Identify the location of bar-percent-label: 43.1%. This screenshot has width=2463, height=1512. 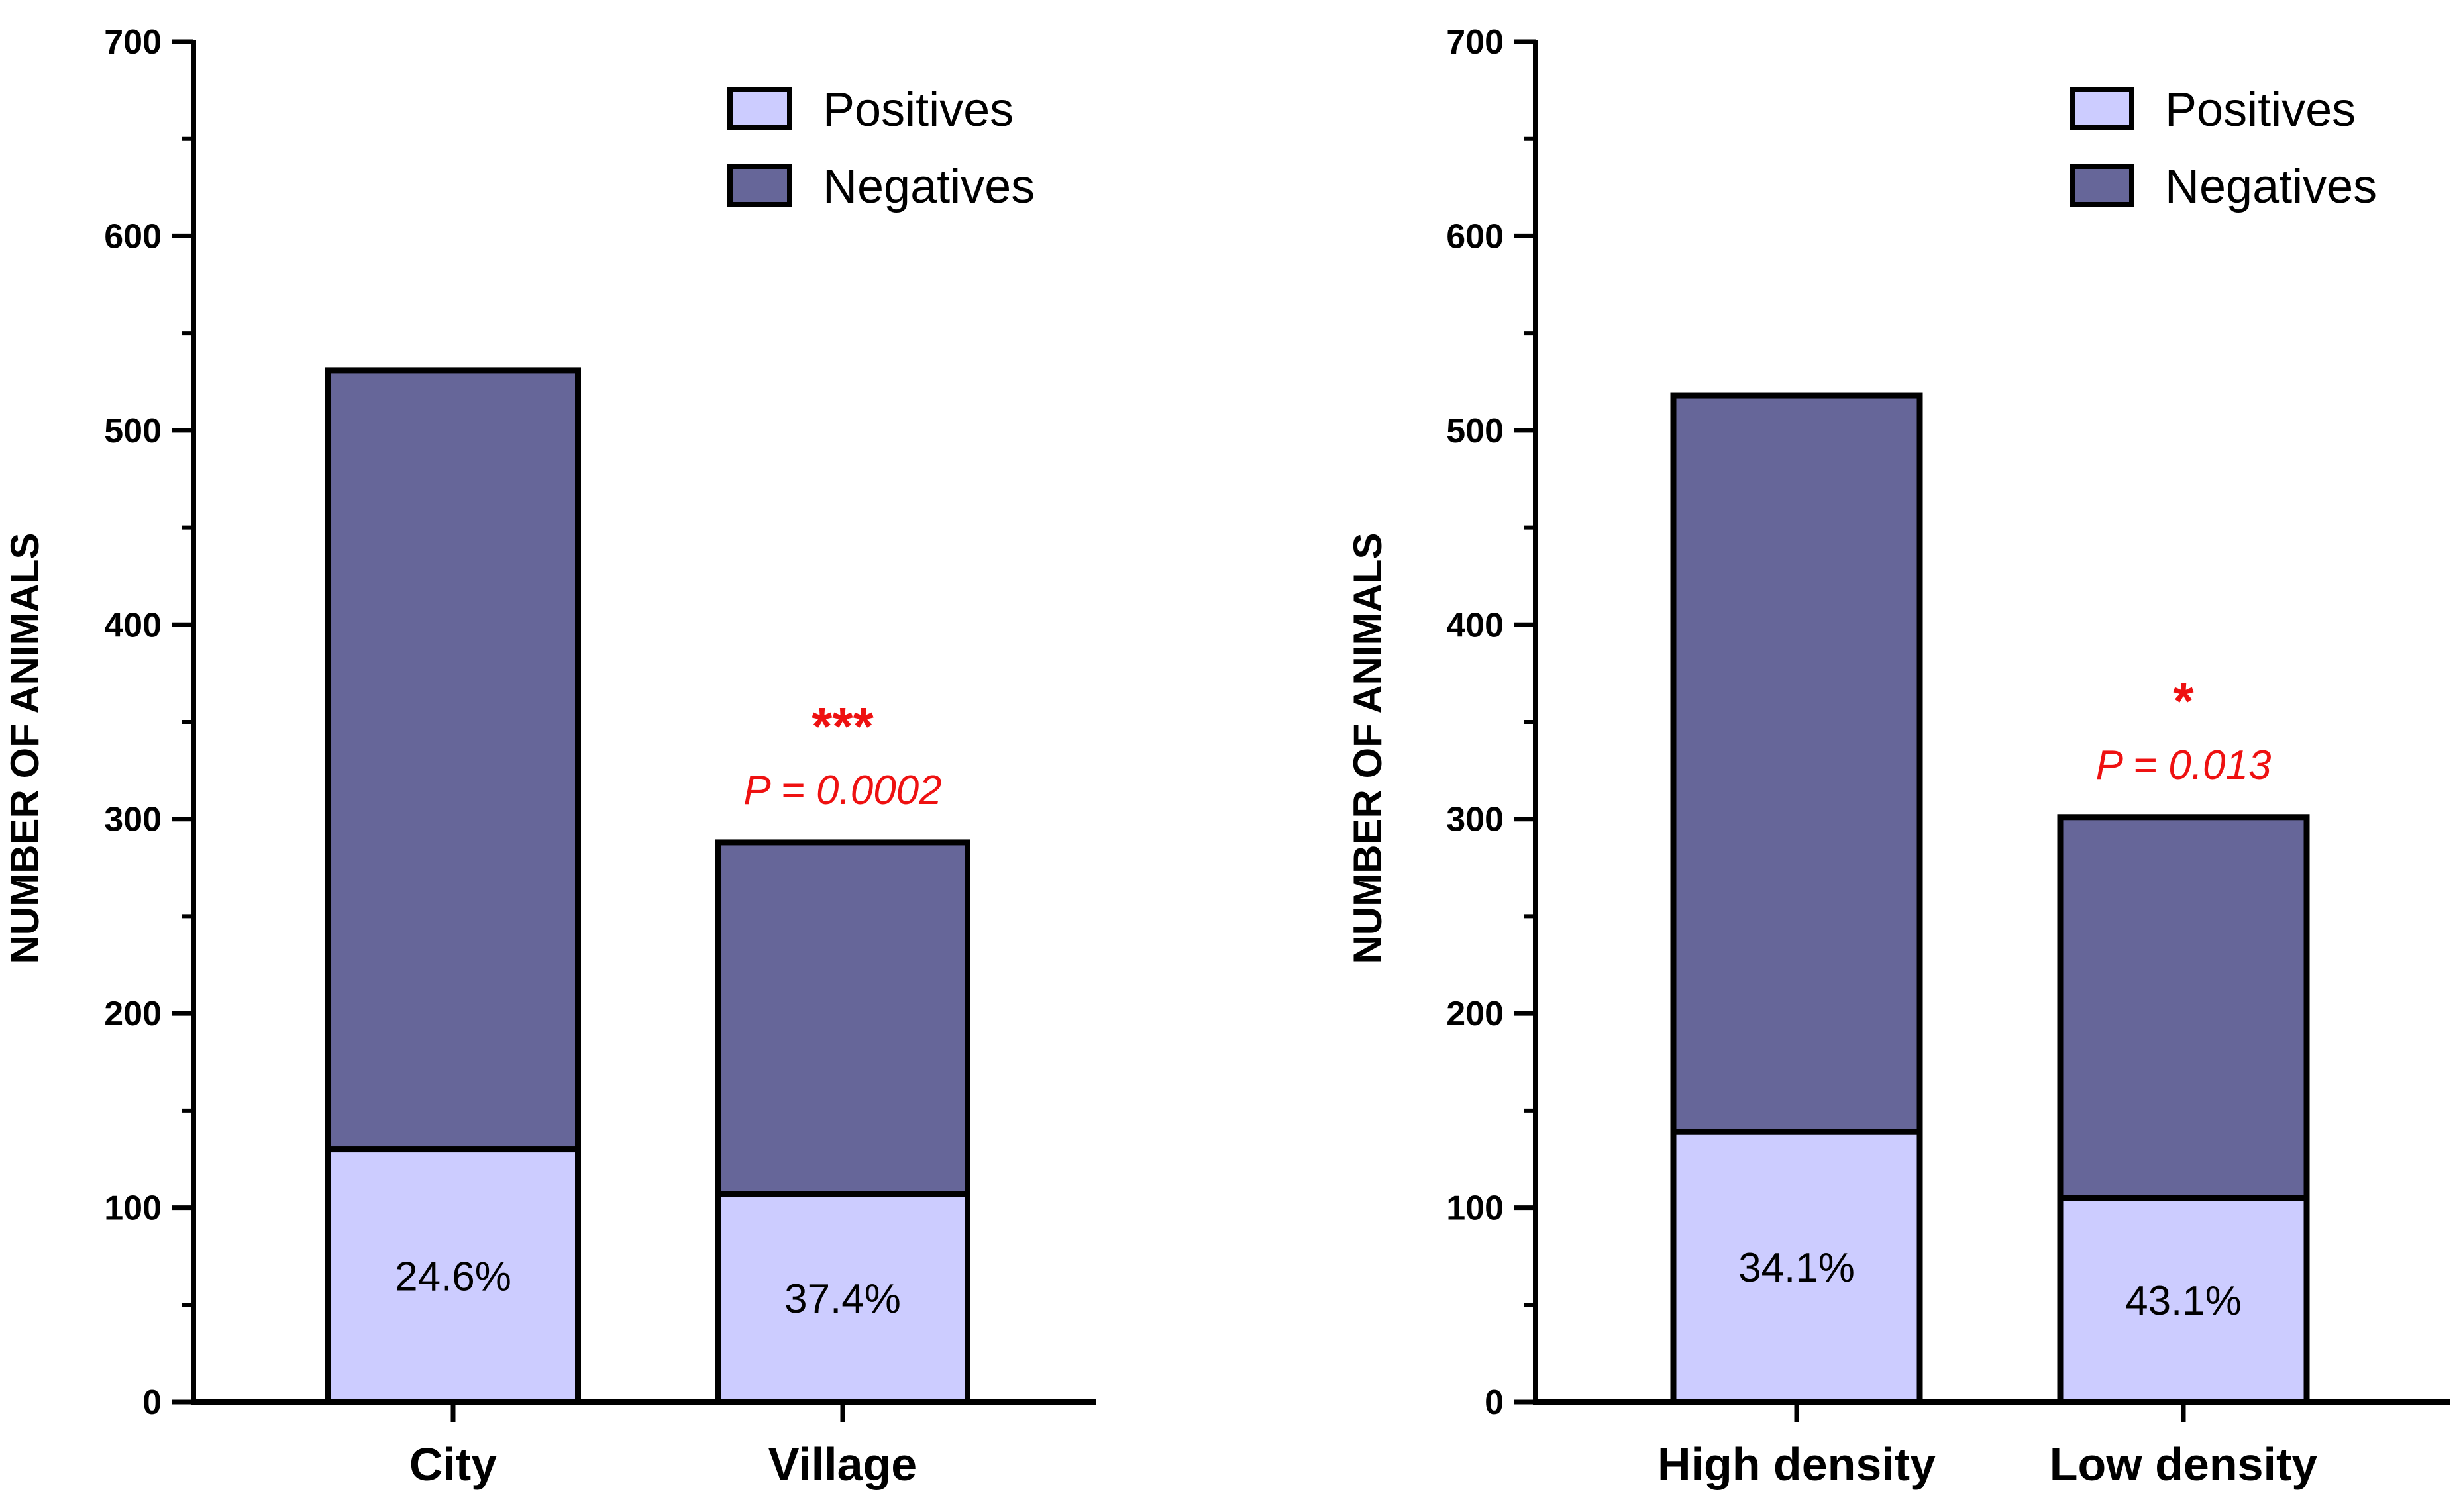
(2183, 1301).